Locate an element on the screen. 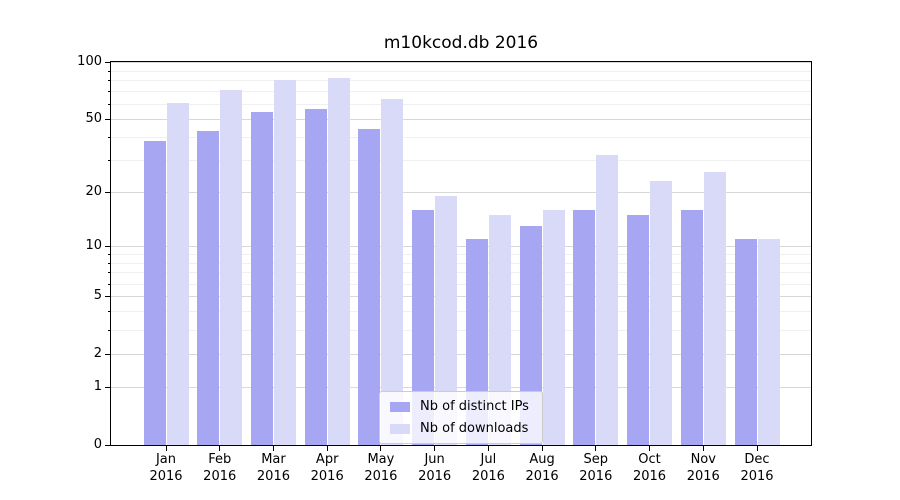 This screenshot has height=500, width=900. x-tick-label: Oct 2016 is located at coordinates (650, 468).